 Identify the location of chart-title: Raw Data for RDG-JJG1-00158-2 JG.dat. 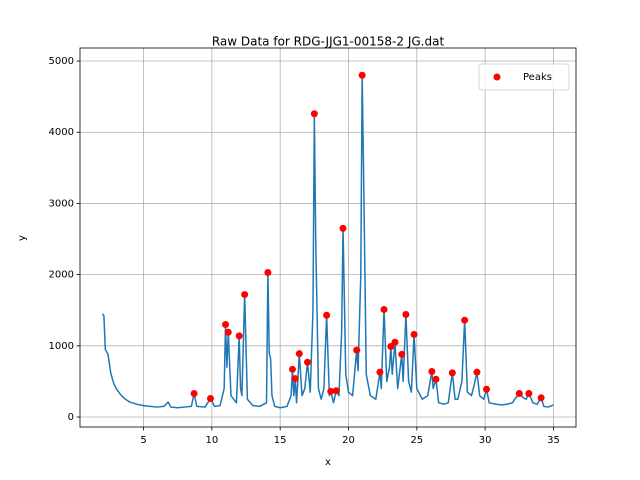
(328, 42).